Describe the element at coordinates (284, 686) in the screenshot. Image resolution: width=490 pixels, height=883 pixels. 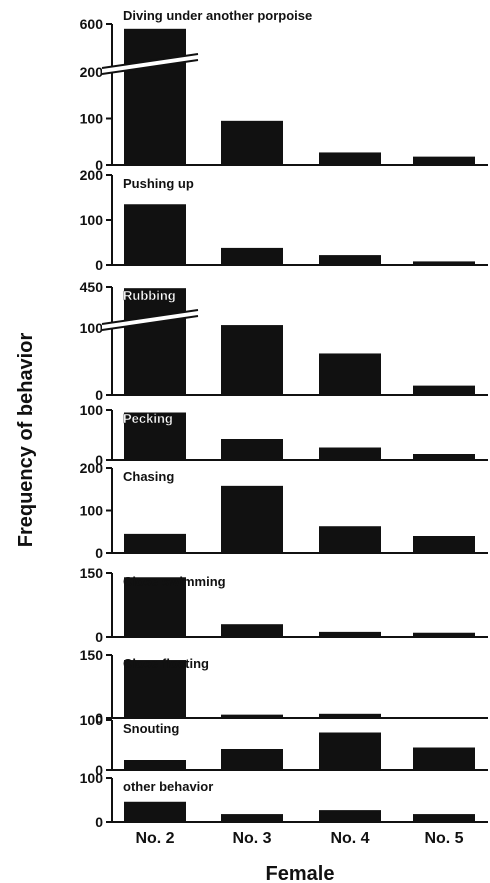
I see `panel-close-floating: 0 150 Close floating` at that location.